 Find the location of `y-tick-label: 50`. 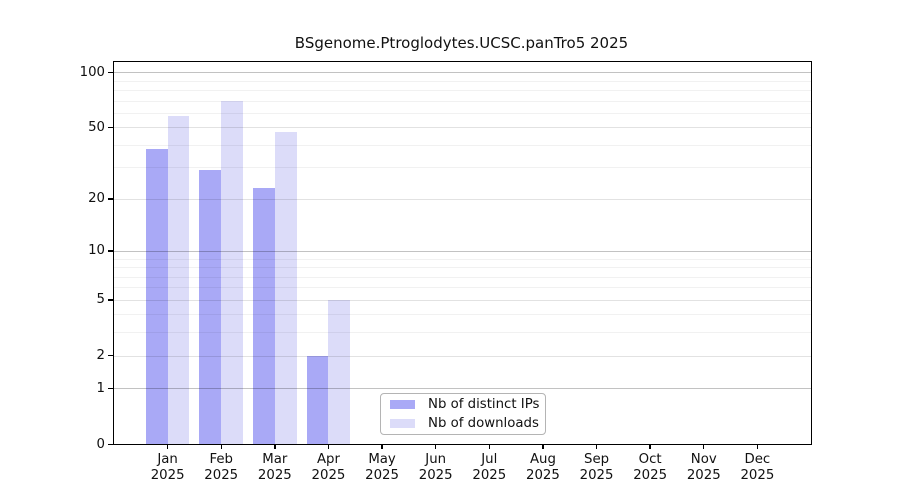

y-tick-label: 50 is located at coordinates (96, 127).